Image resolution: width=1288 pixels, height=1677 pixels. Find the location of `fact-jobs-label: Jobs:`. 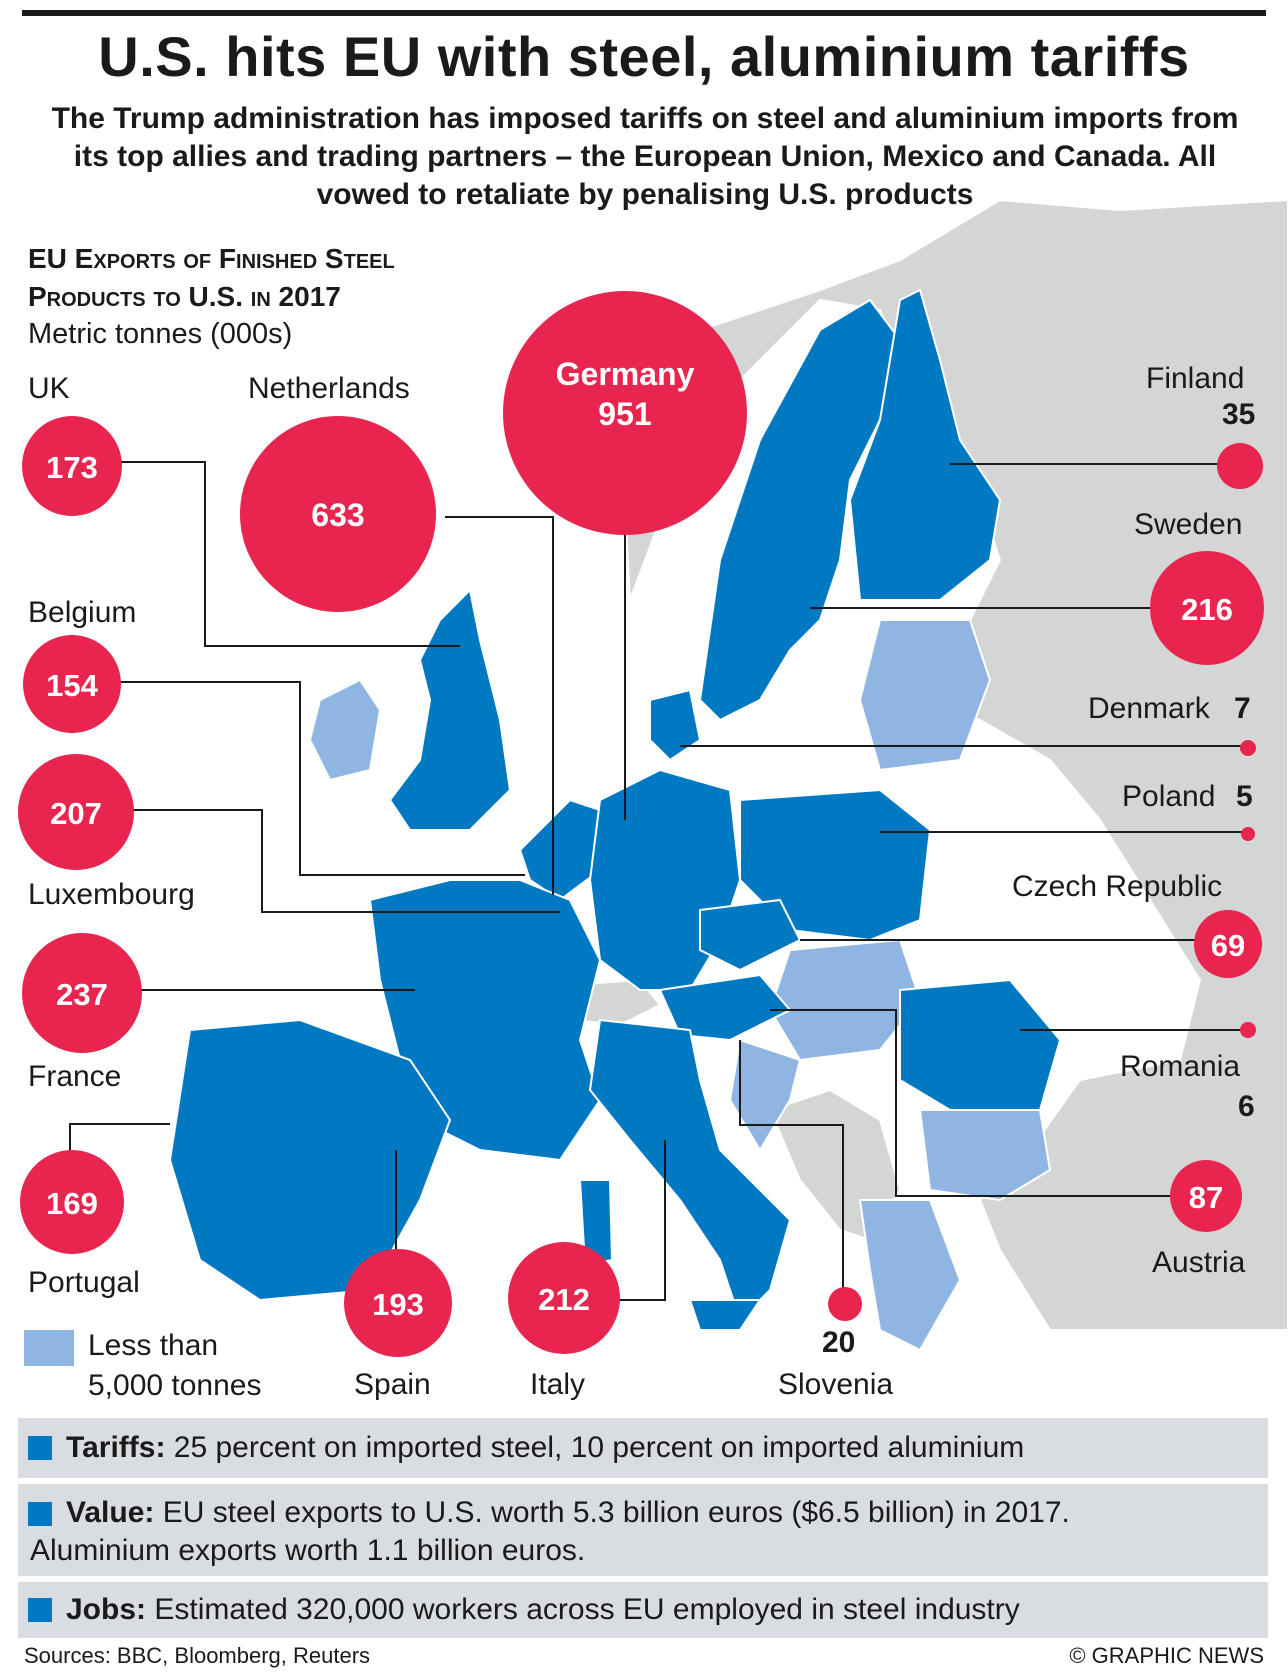

fact-jobs-label: Jobs: is located at coordinates (106, 1609).